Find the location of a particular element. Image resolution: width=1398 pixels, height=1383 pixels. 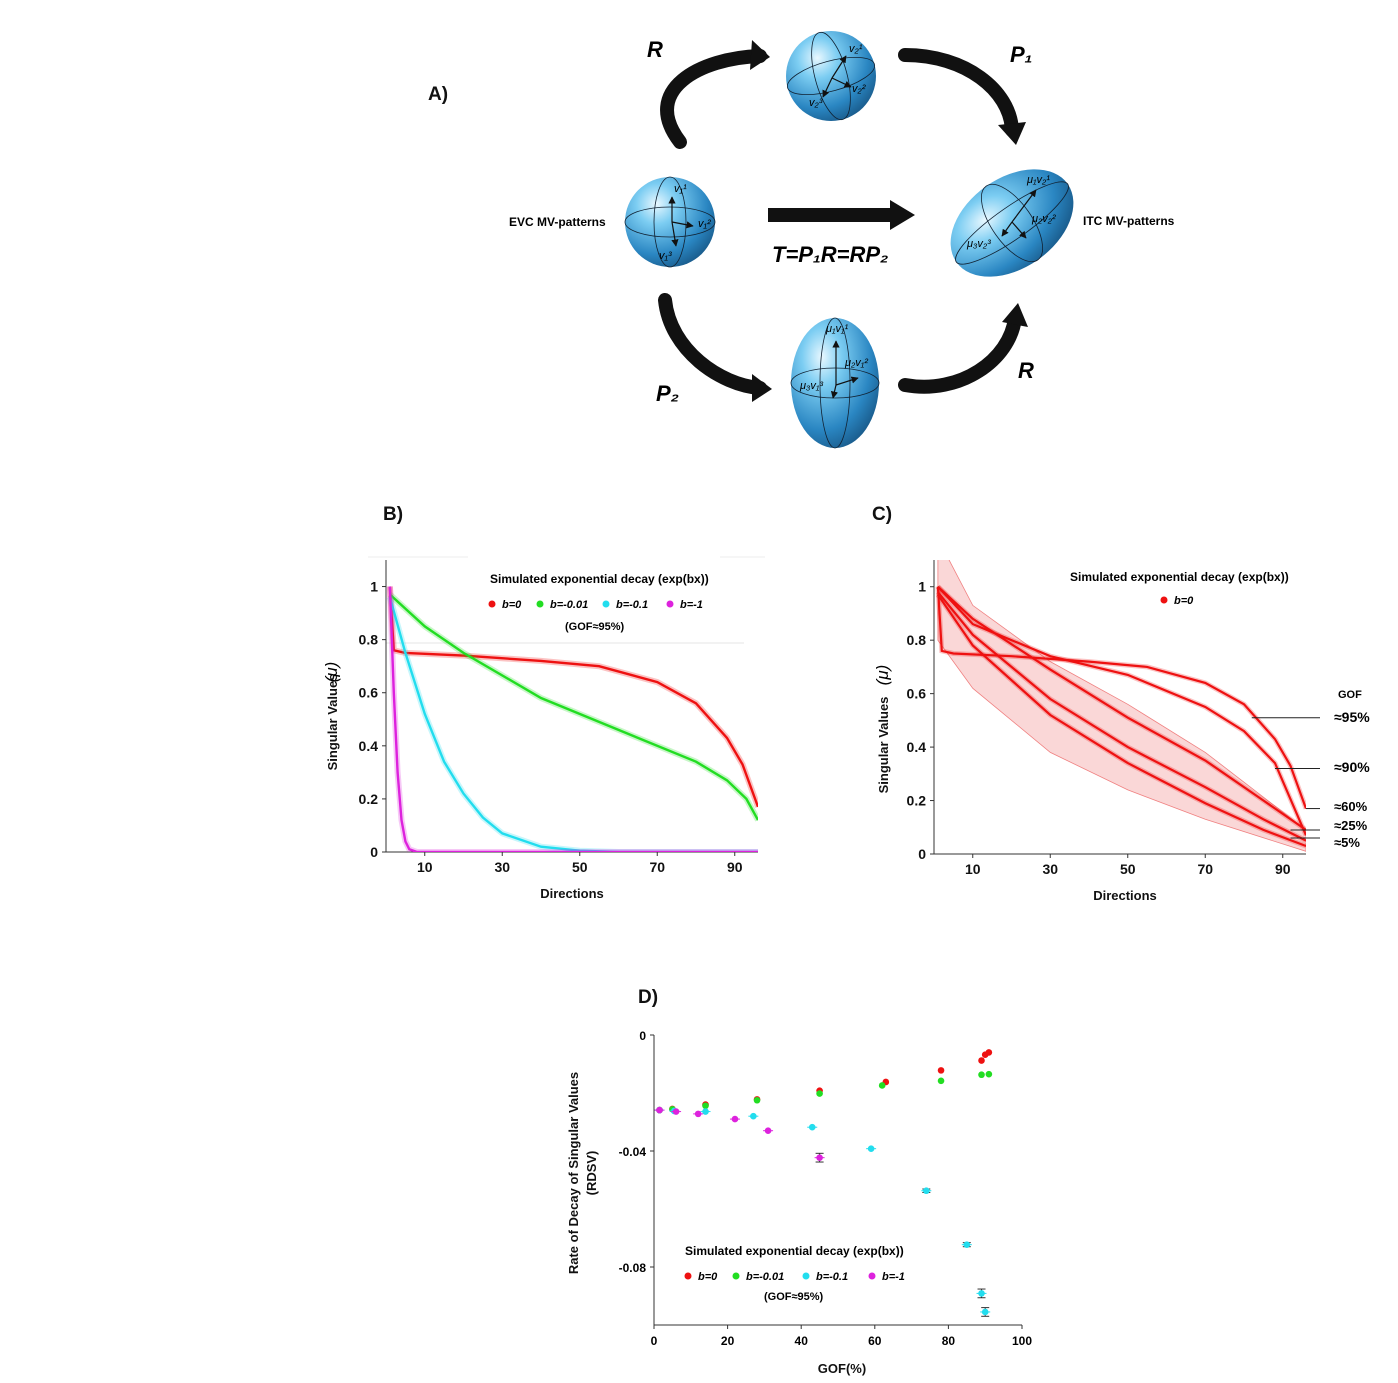

b-y-label: Singular Values is located at coordinates (332, 722).